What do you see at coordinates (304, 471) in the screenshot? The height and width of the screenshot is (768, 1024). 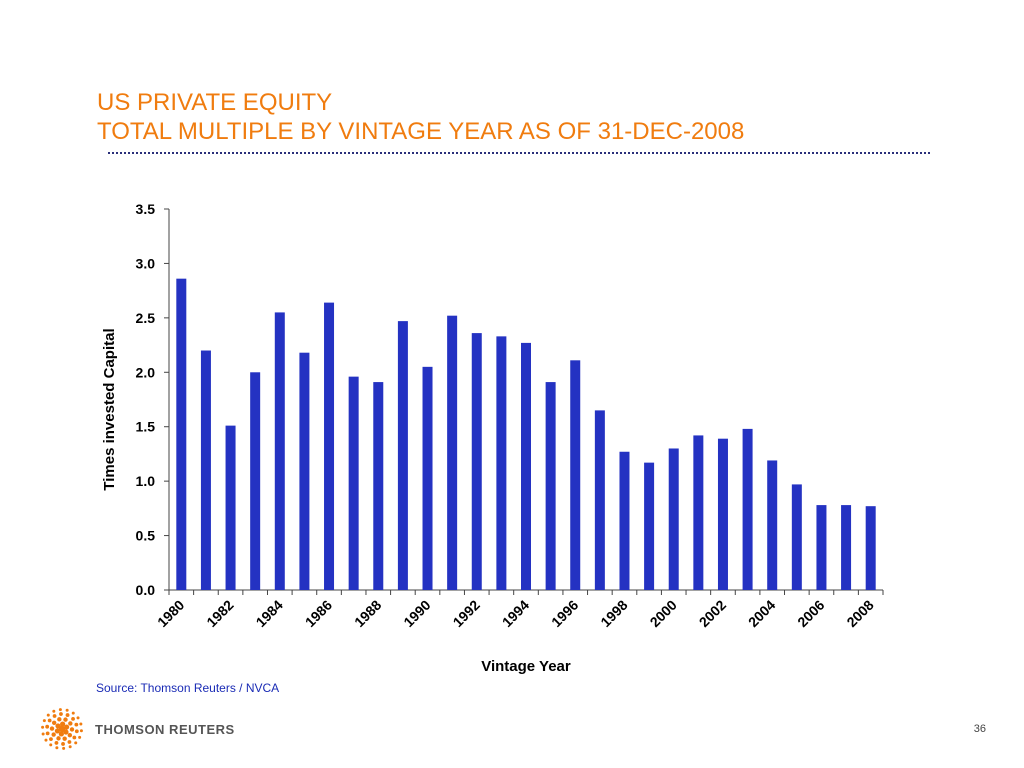 I see `bar-1985` at bounding box center [304, 471].